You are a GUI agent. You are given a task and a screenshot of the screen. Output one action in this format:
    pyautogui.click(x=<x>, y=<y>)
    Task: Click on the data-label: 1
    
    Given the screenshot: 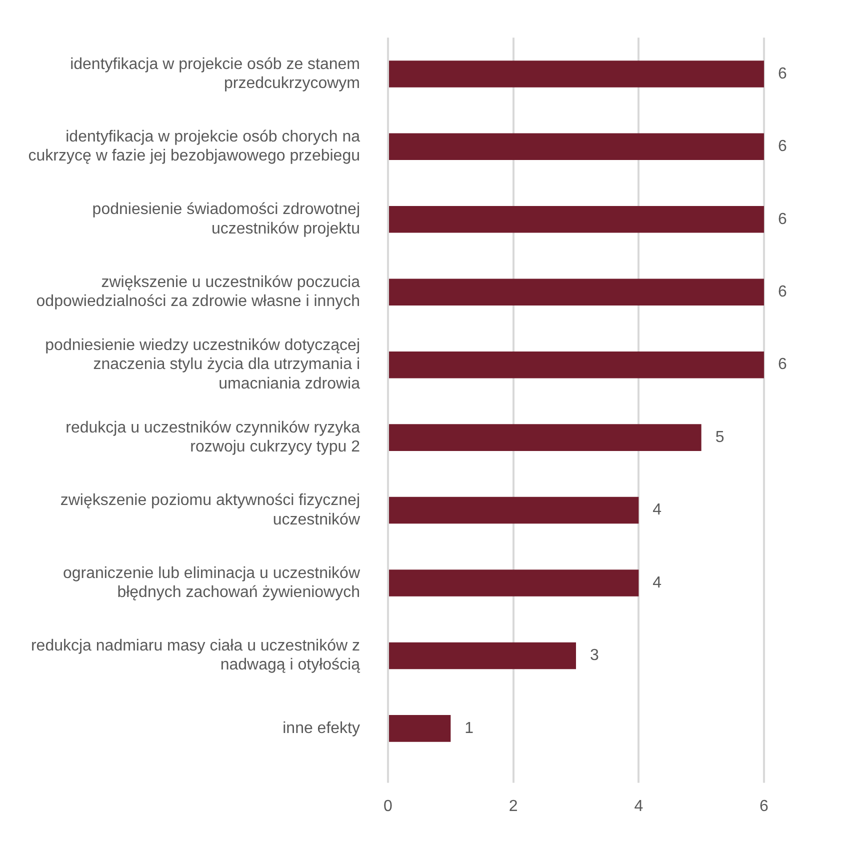 What is the action you would take?
    pyautogui.click(x=469, y=728)
    